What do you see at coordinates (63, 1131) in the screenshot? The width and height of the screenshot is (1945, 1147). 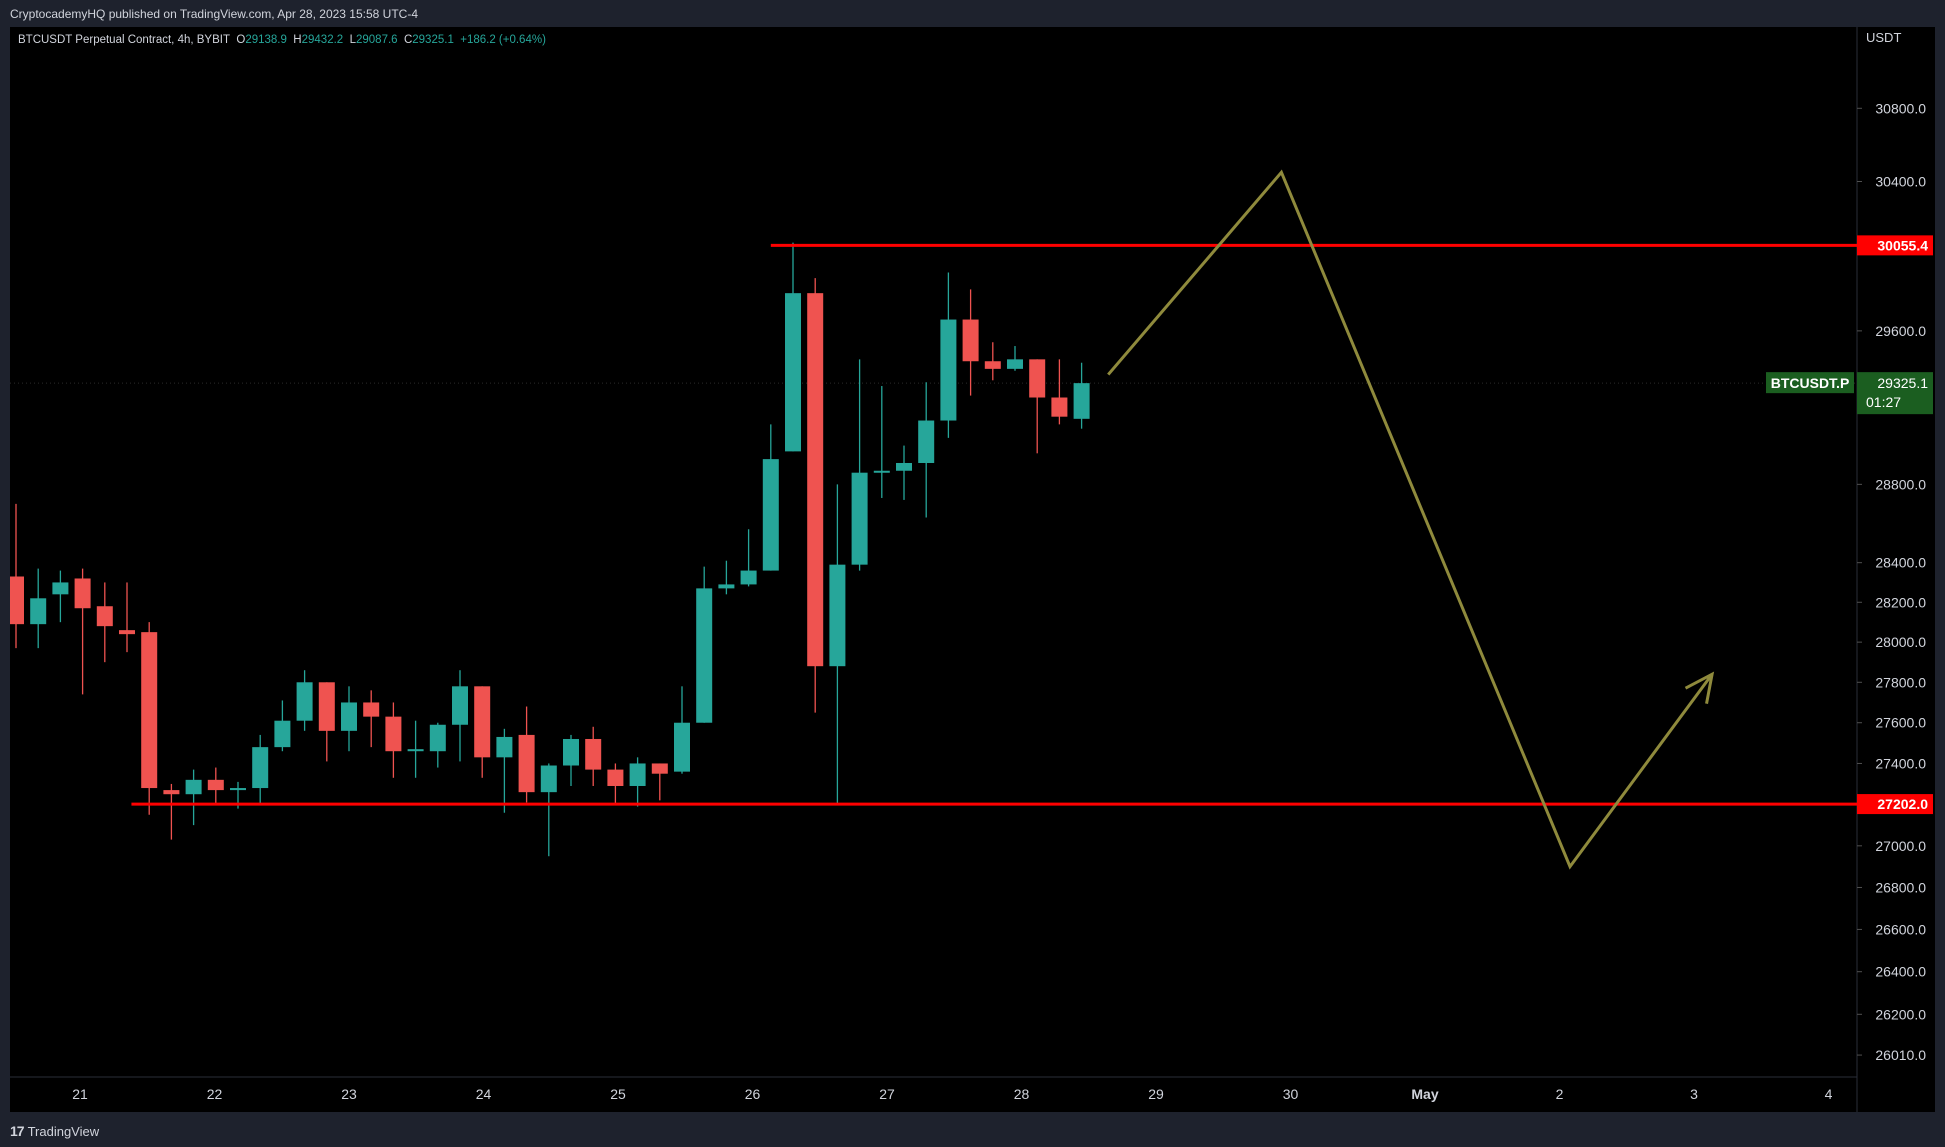 I see `tradingview-brand-text: TradingView` at bounding box center [63, 1131].